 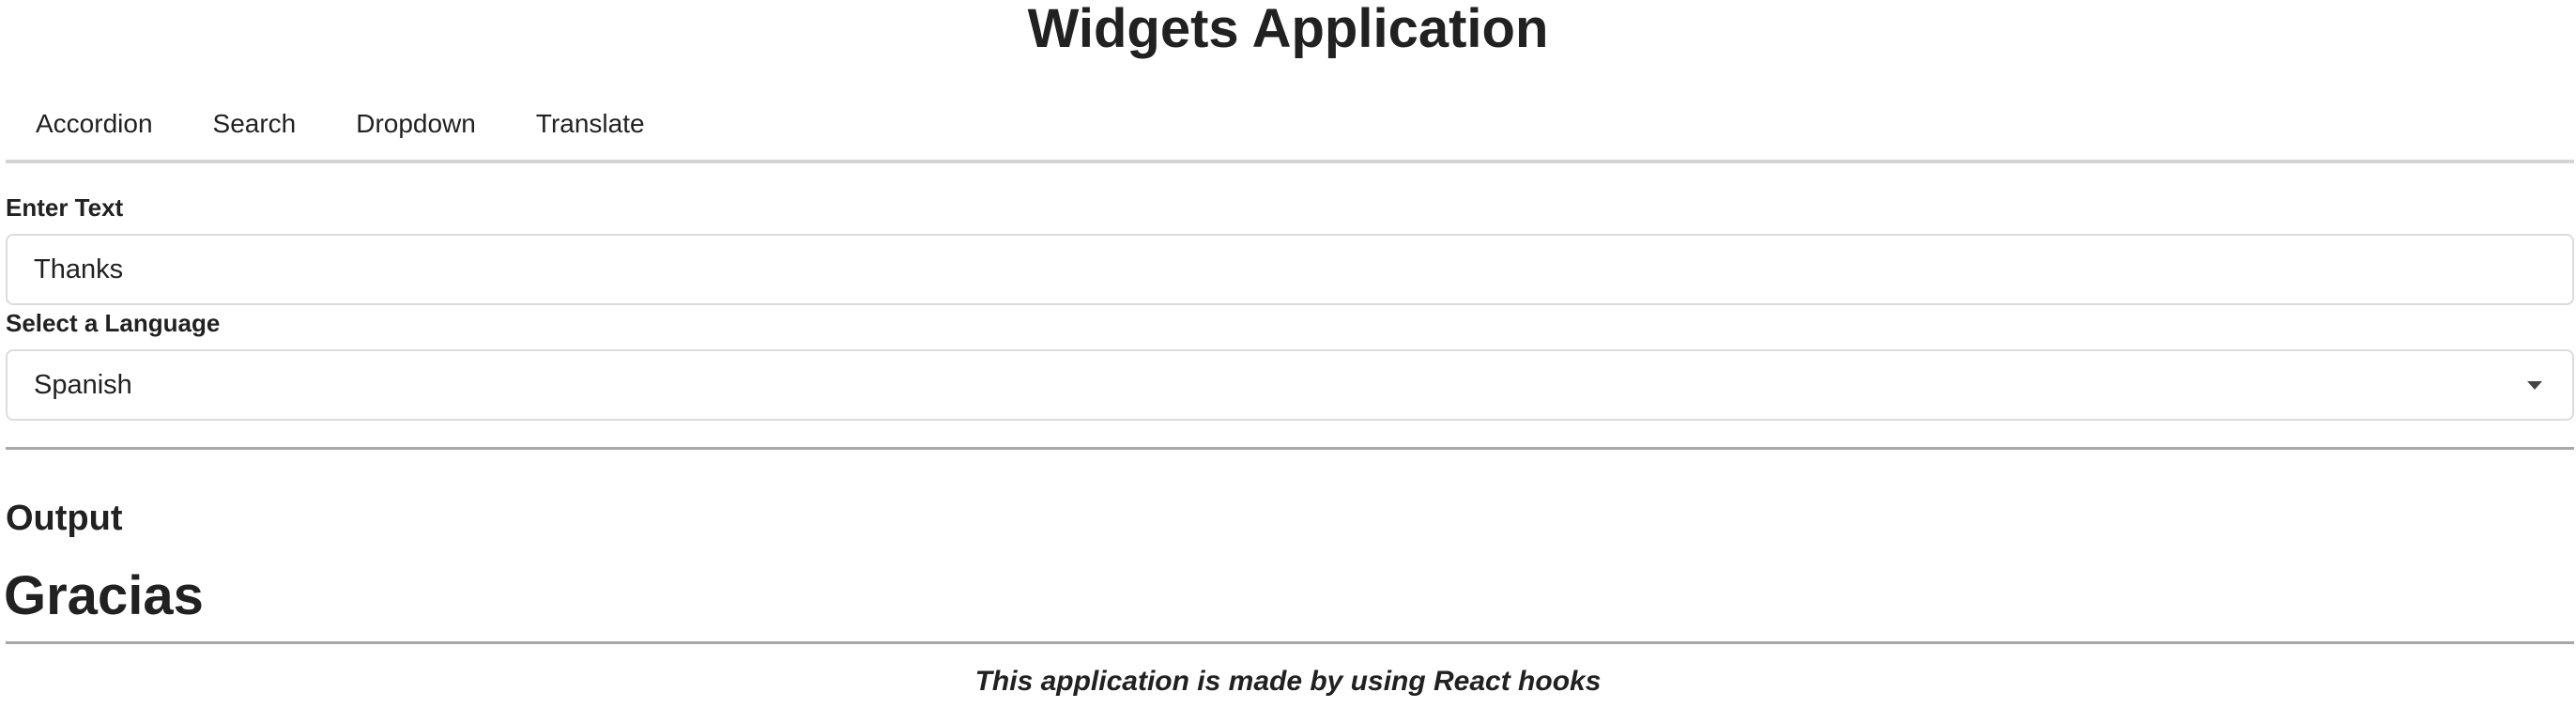 What do you see at coordinates (65, 207) in the screenshot?
I see `enter-text-label: Enter Text` at bounding box center [65, 207].